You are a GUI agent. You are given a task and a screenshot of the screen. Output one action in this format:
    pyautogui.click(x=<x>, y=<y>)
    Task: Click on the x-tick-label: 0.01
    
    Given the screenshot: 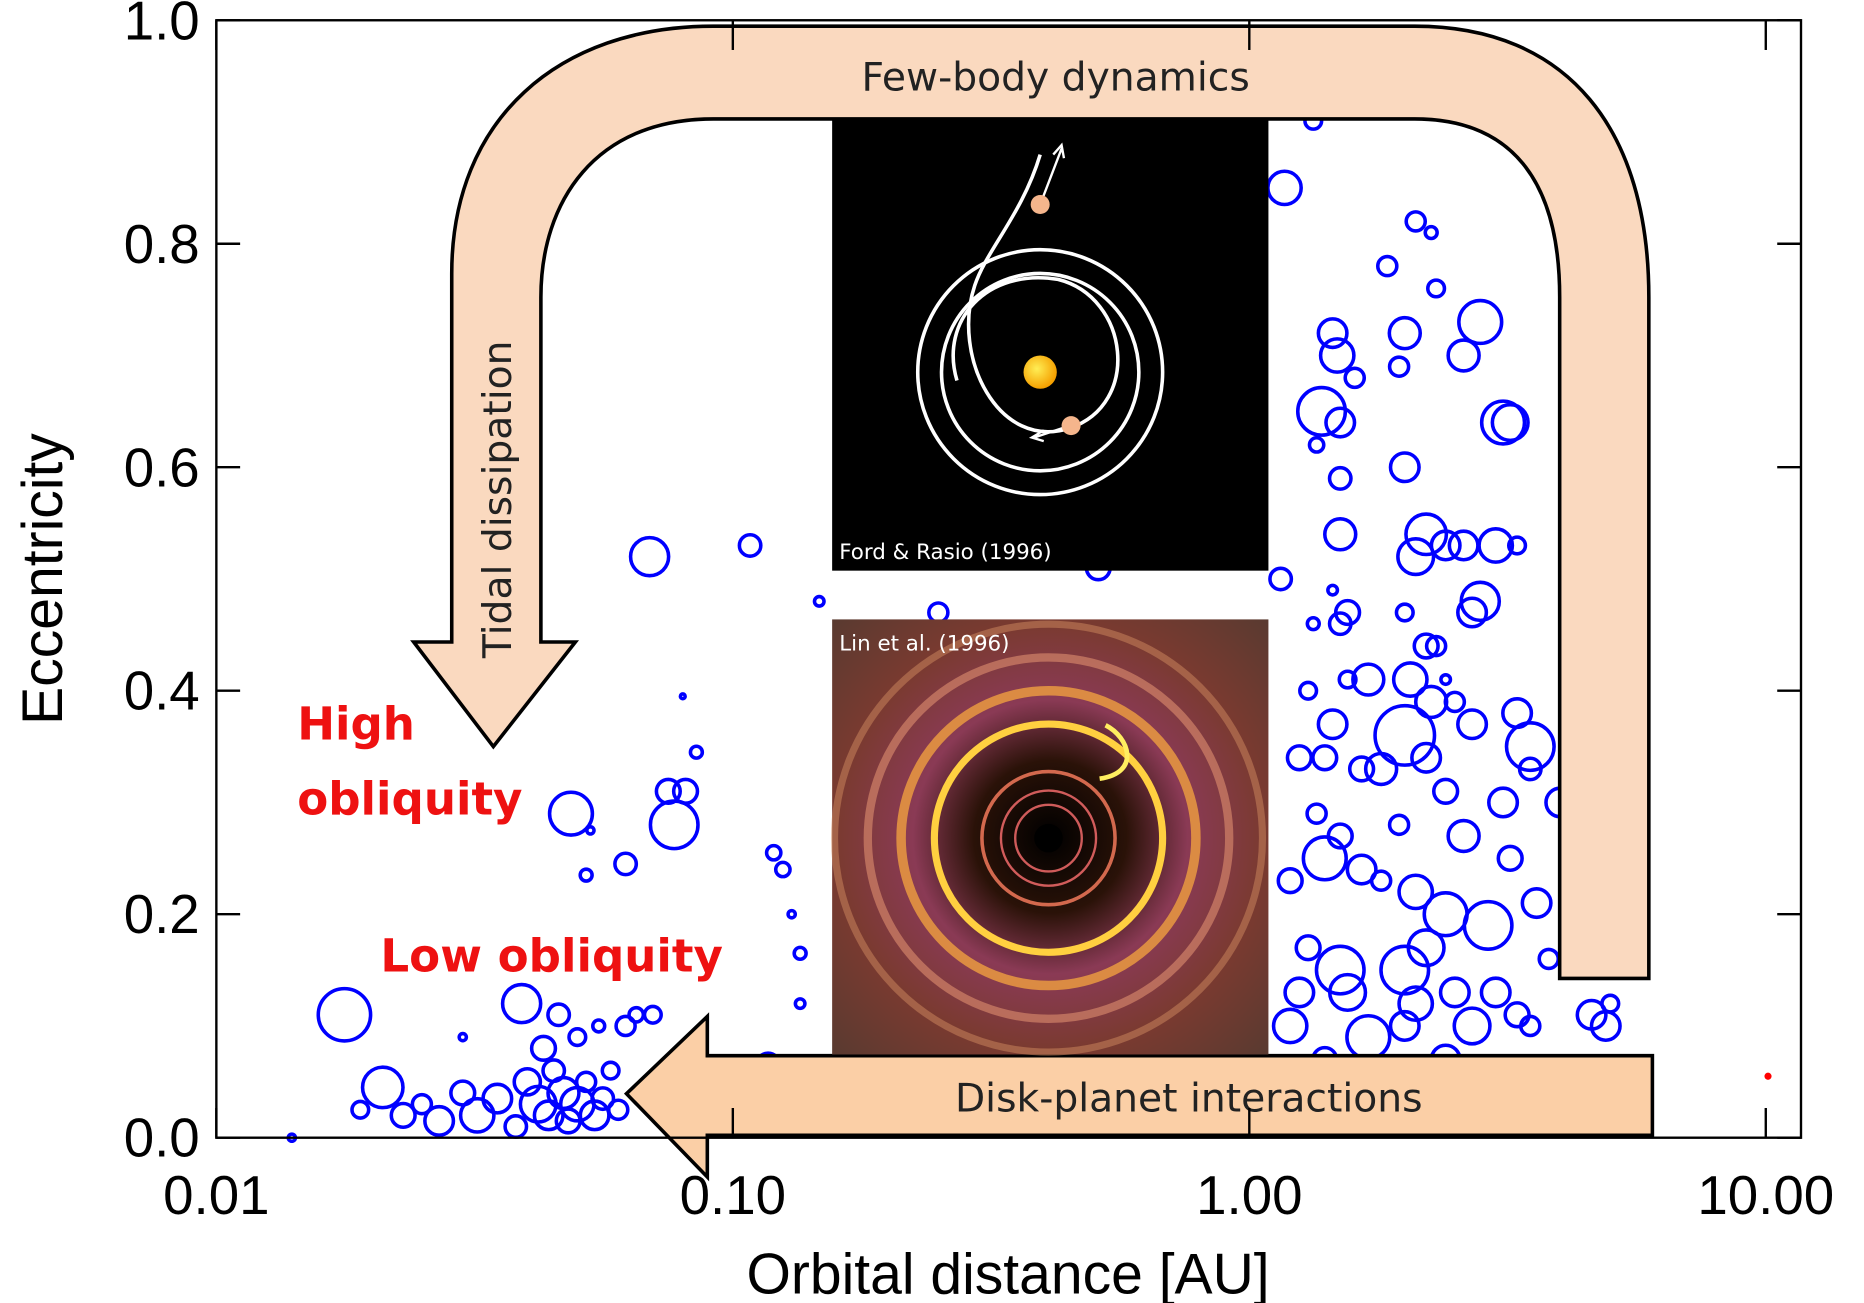 What is the action you would take?
    pyautogui.click(x=216, y=1195)
    